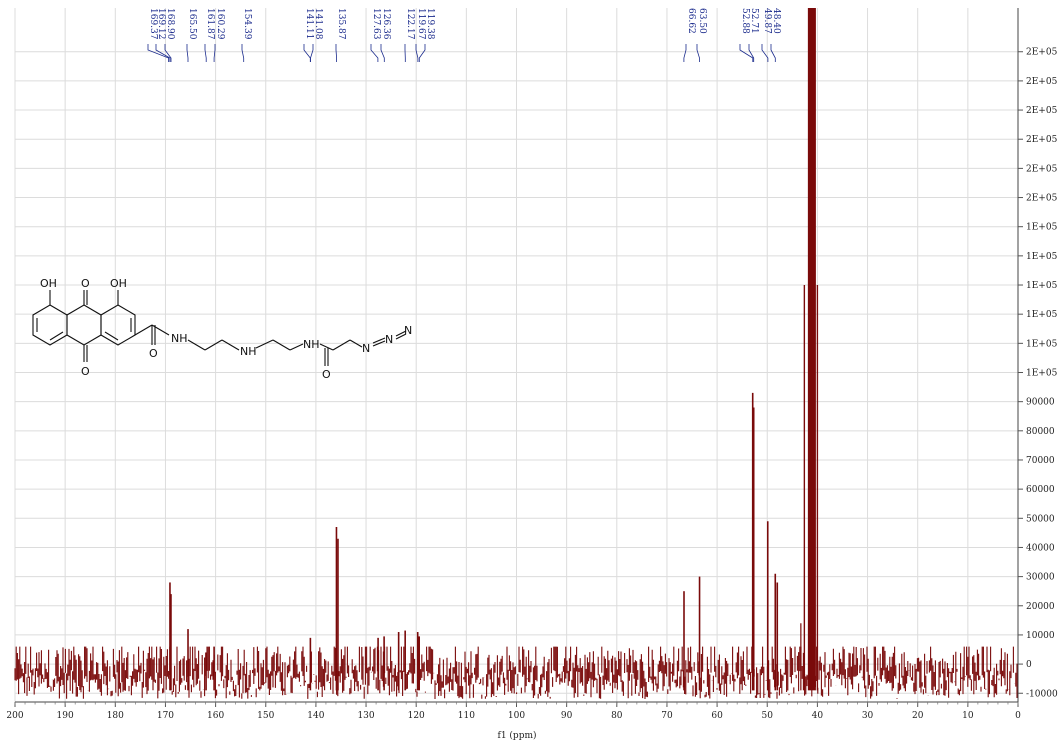 This screenshot has height=743, width=1060. Describe the element at coordinates (247, 24) in the screenshot. I see `peak-label: 154.39` at that location.